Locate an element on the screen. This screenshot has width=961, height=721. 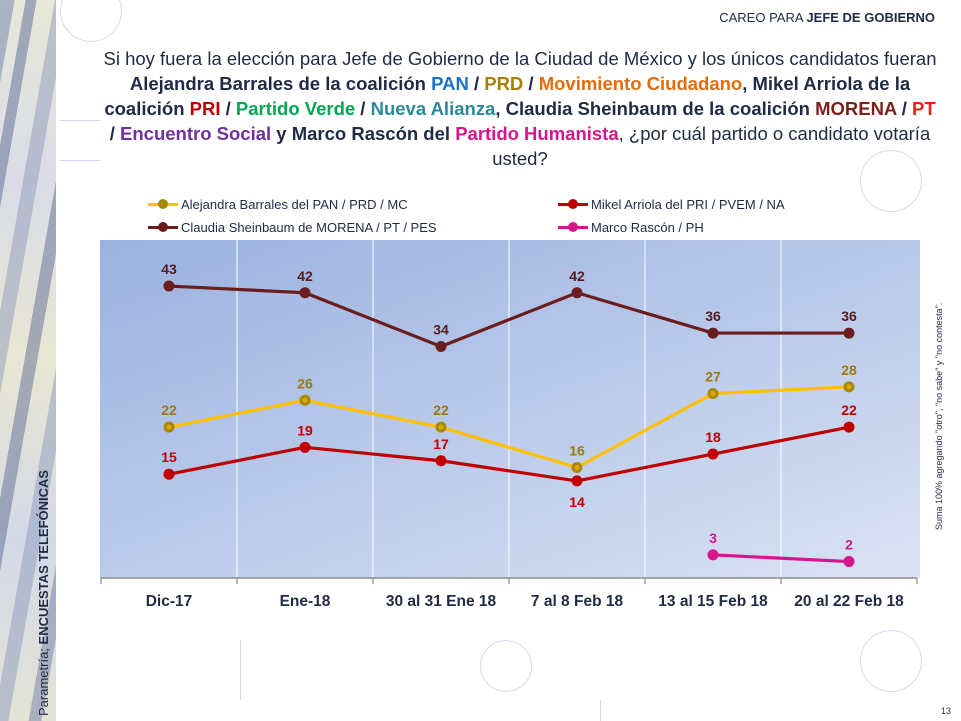
legend-label: Mikel Arriola del PRI / PVEM / NA is located at coordinates (688, 204).